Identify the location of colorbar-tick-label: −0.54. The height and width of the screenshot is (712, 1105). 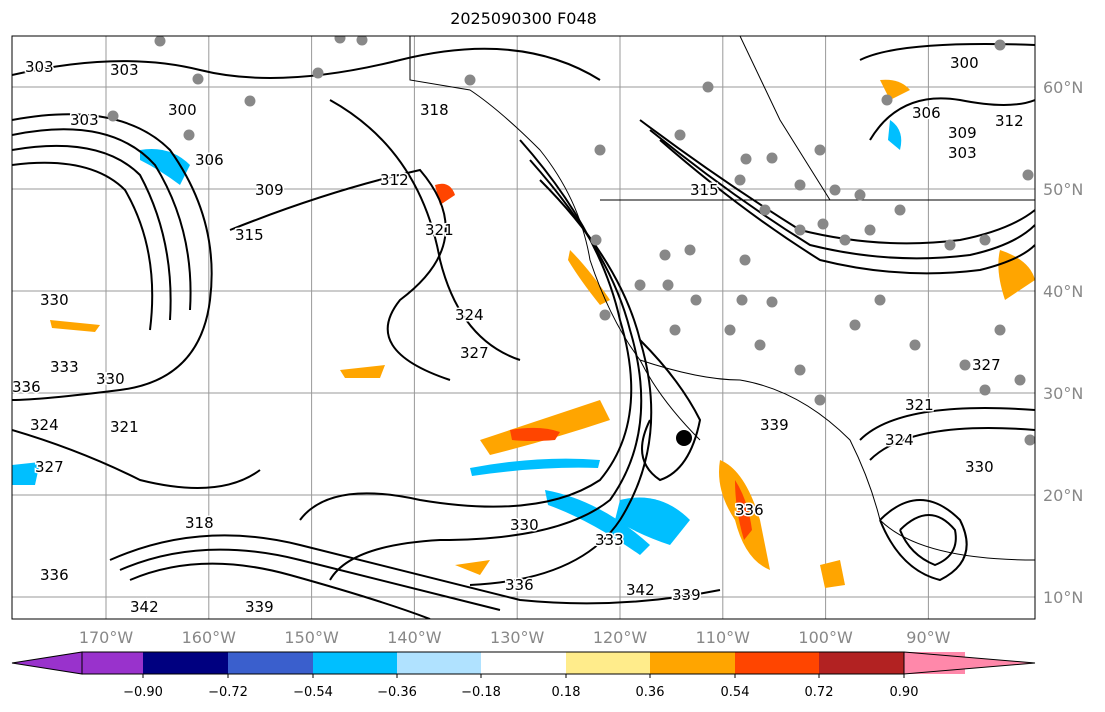
(313, 692).